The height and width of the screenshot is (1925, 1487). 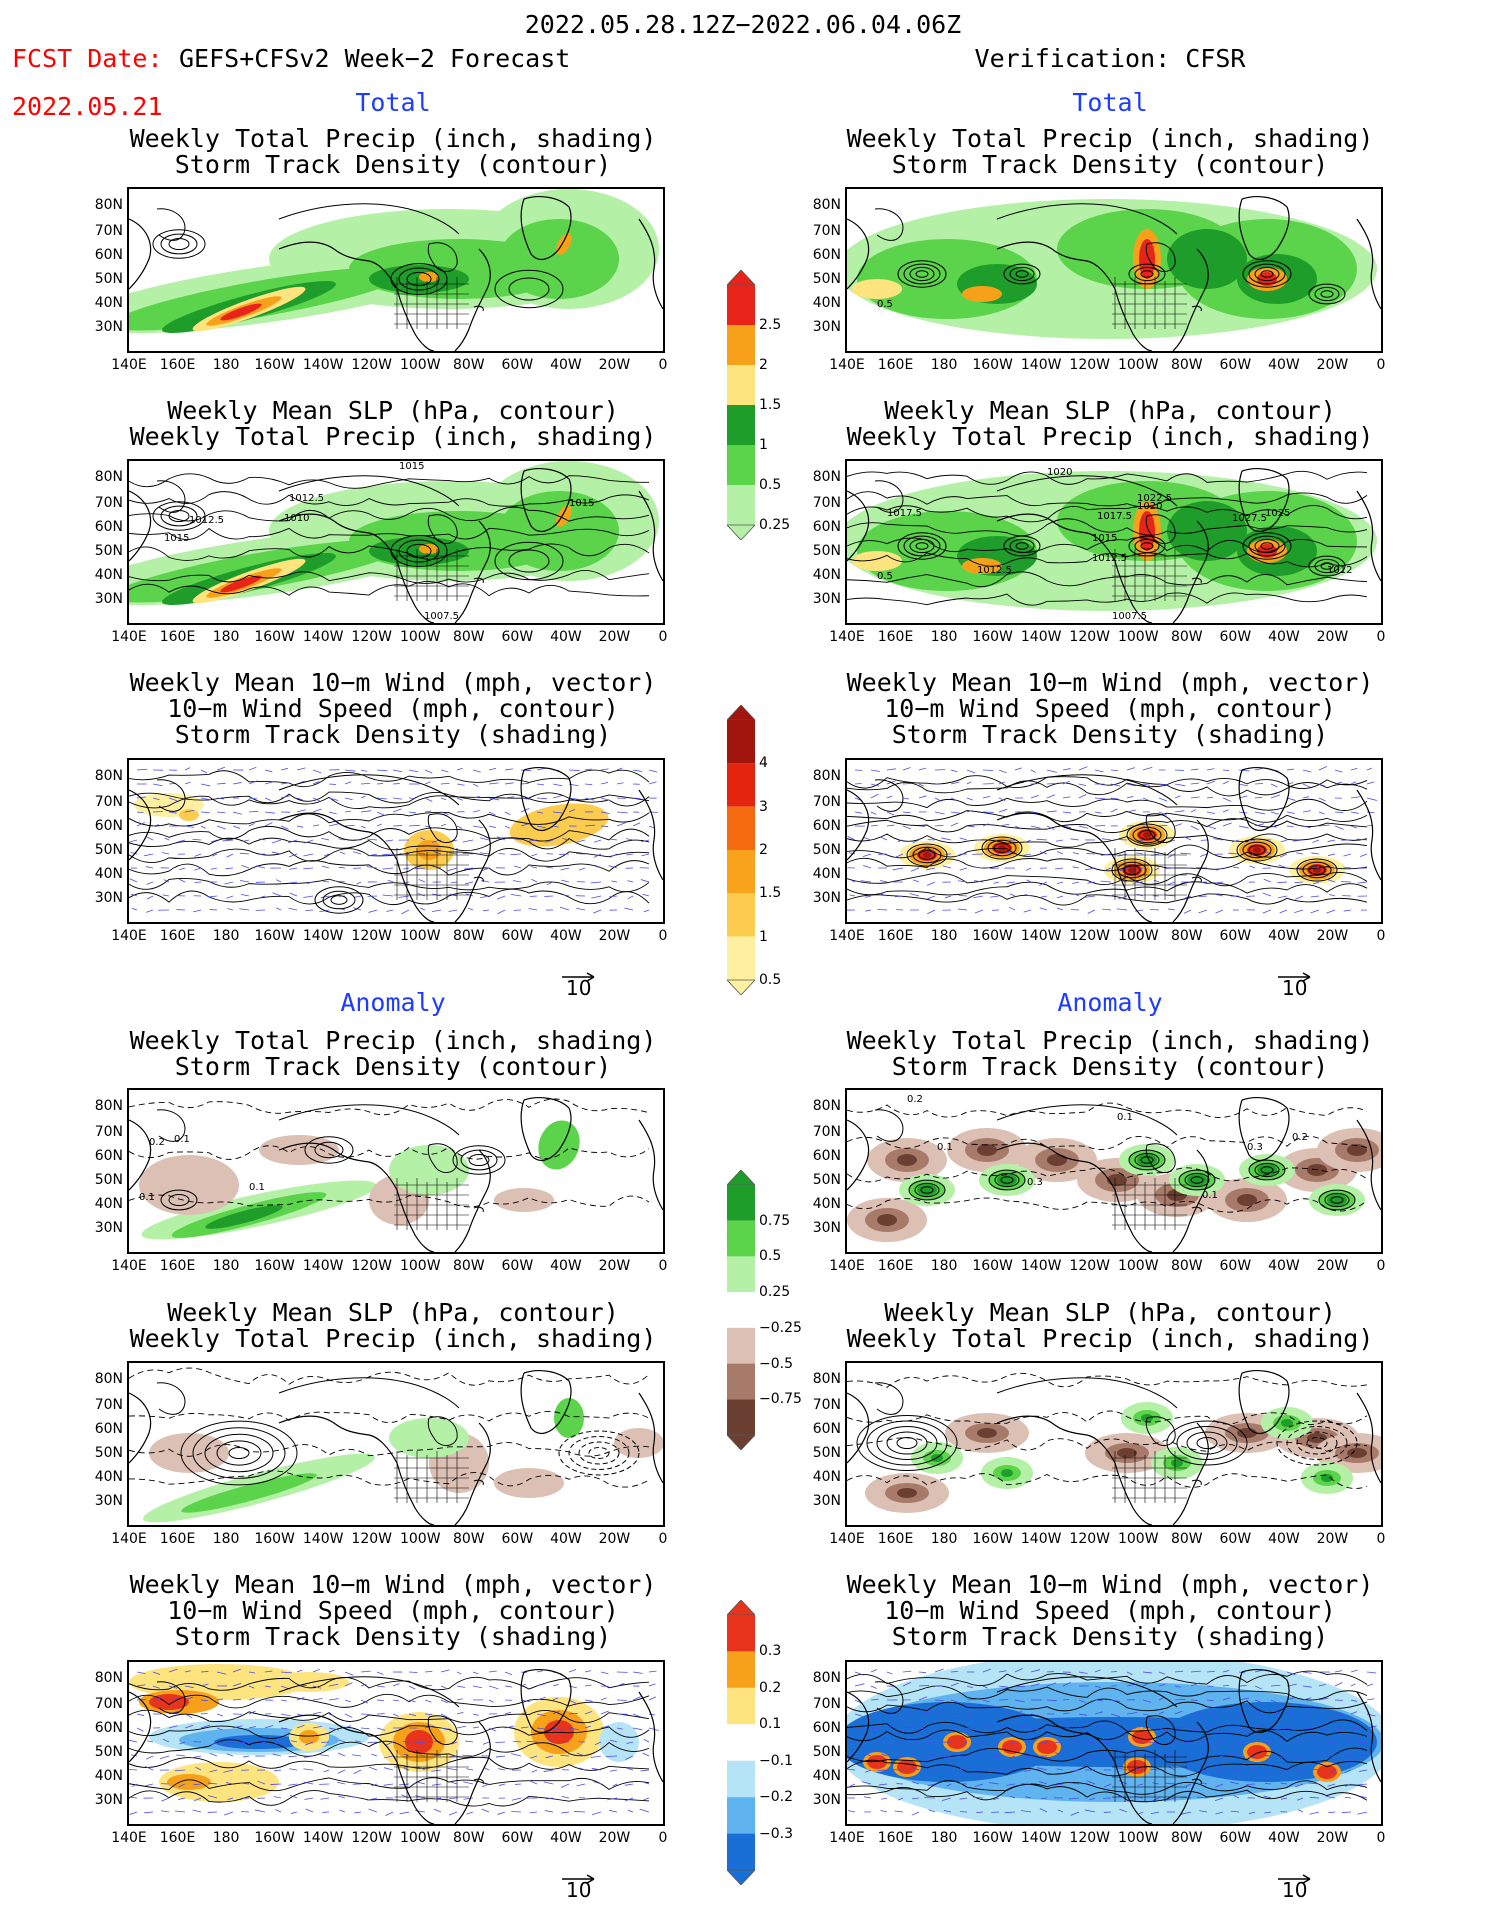 I want to click on lat-label: 80N, so click(x=826, y=1678).